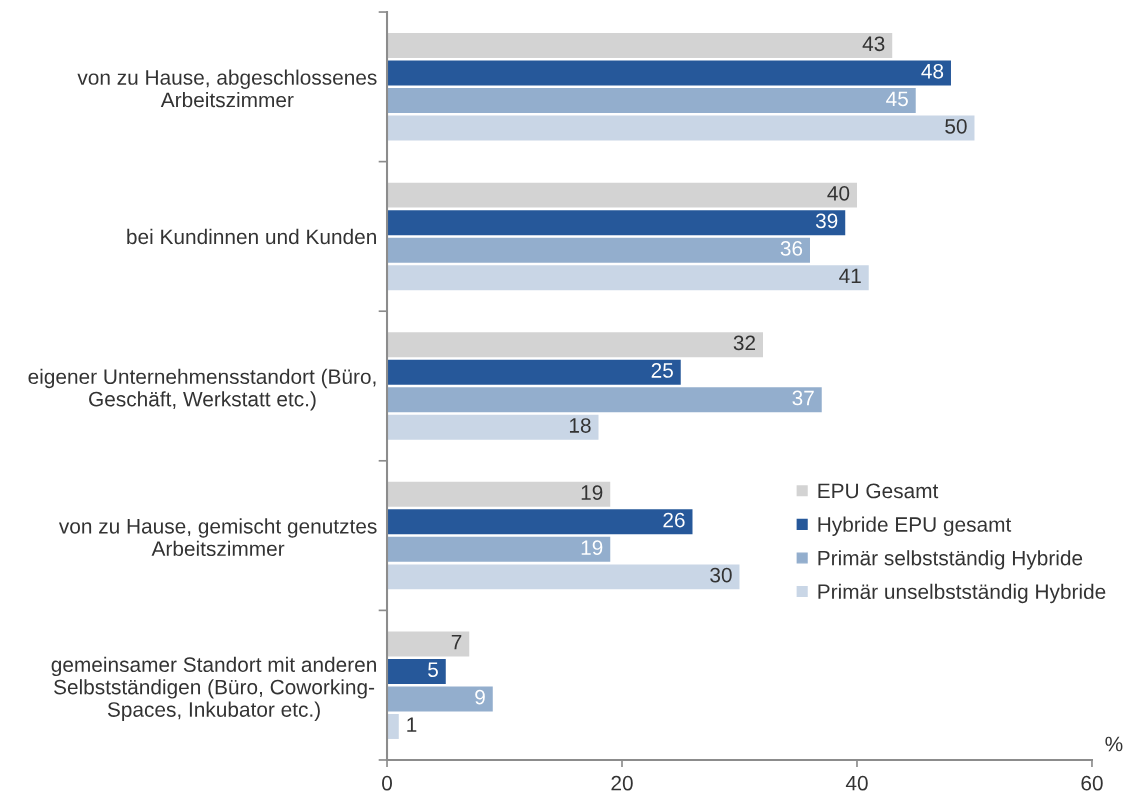  Describe the element at coordinates (878, 491) in the screenshot. I see `legend-label: EPU Gesamt` at that location.